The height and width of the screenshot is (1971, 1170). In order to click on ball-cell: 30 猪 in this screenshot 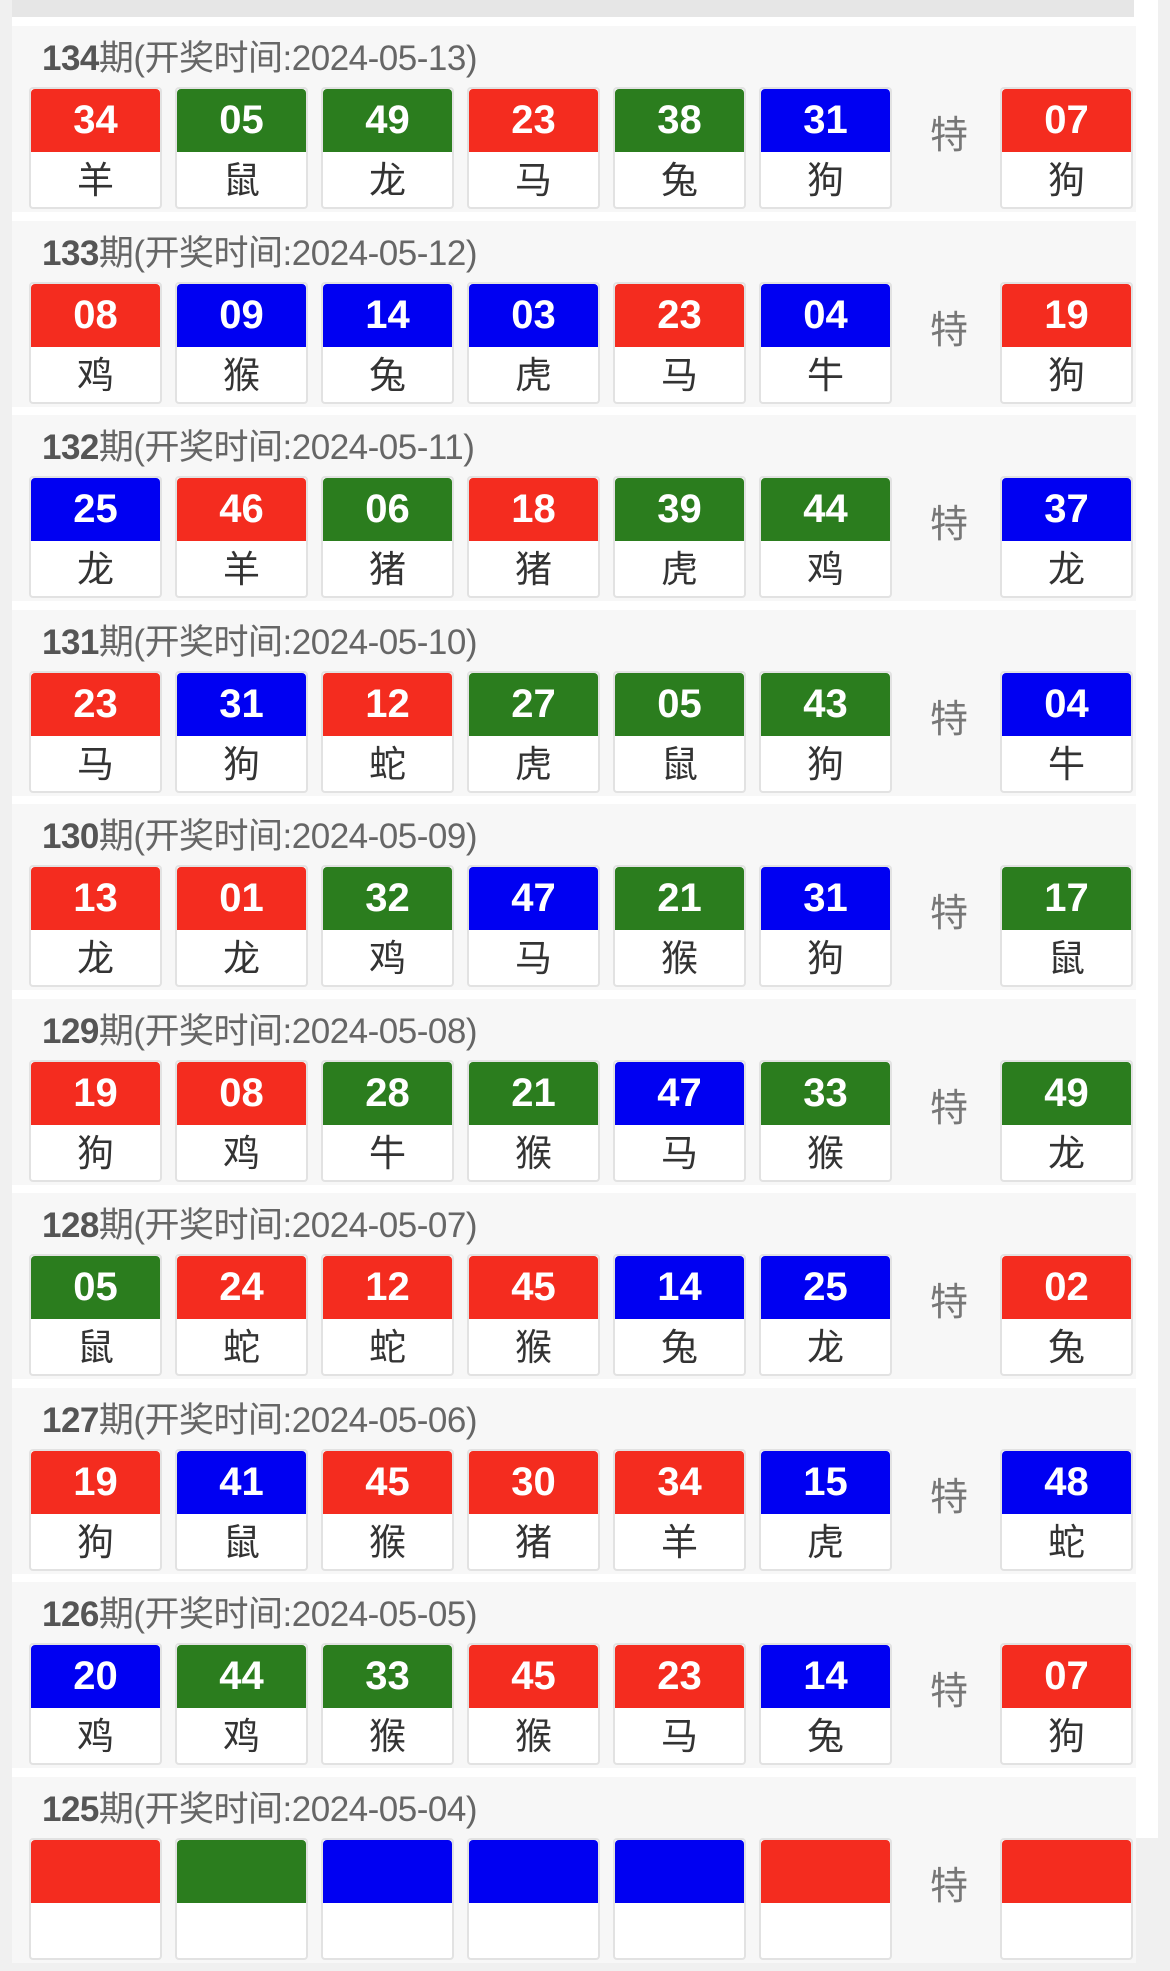, I will do `click(533, 1509)`.